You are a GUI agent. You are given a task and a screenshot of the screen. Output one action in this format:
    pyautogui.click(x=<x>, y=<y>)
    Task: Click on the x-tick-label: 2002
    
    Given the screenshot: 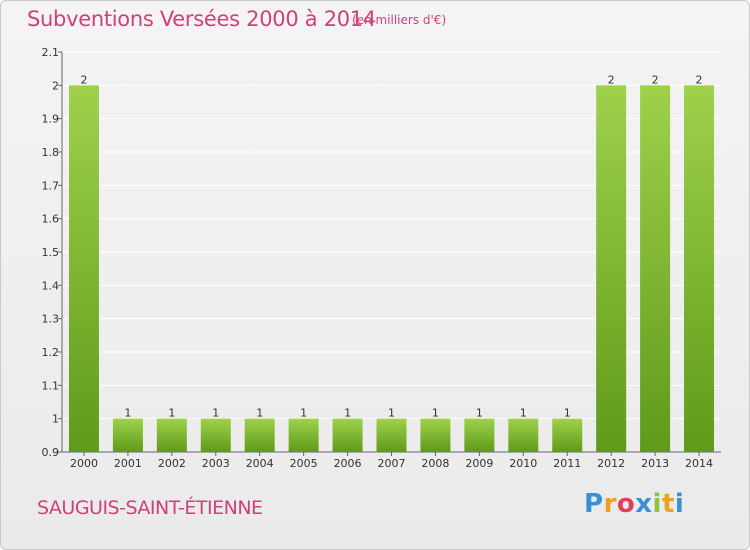 What is the action you would take?
    pyautogui.click(x=172, y=463)
    